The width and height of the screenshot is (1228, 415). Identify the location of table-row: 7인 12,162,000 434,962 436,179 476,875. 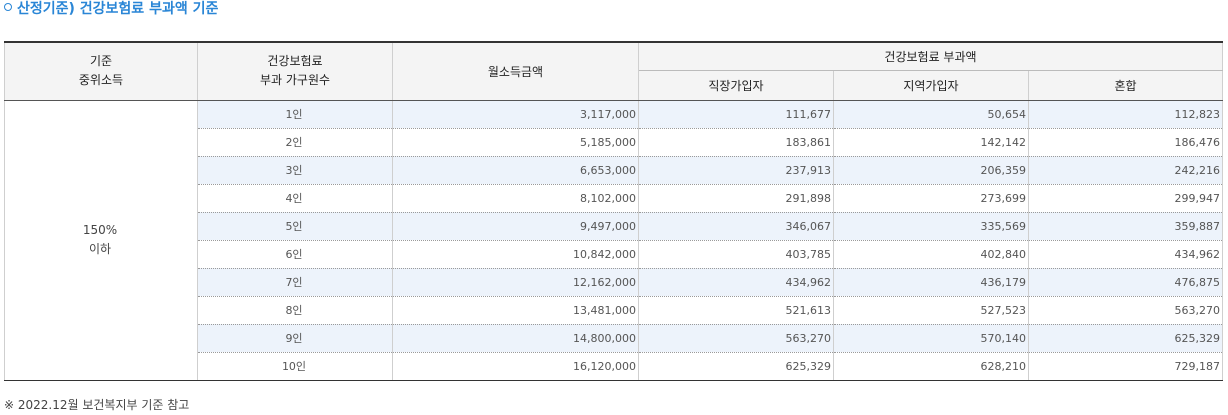
(614, 282).